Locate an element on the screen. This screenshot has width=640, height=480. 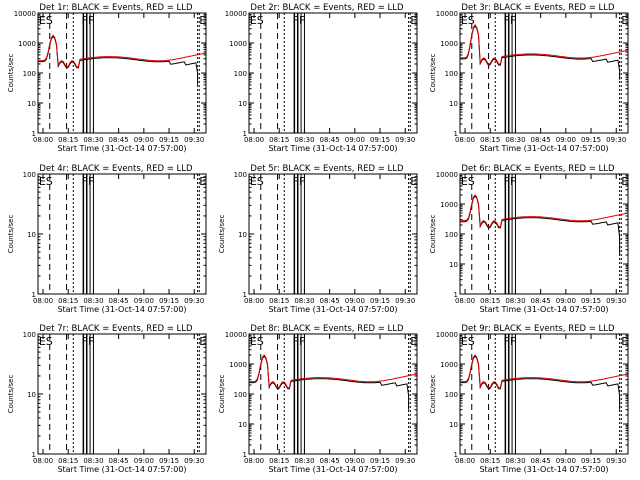
panel-title: Det 4r: BLACK = Events, RED = LLD is located at coordinates (116, 169).